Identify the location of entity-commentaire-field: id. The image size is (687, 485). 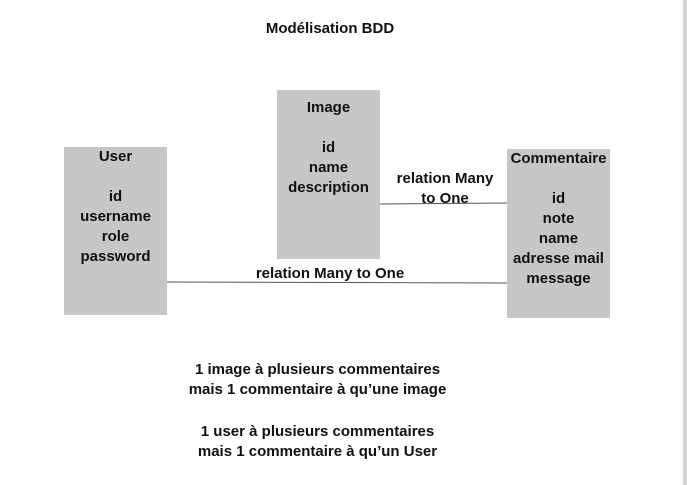
(558, 198).